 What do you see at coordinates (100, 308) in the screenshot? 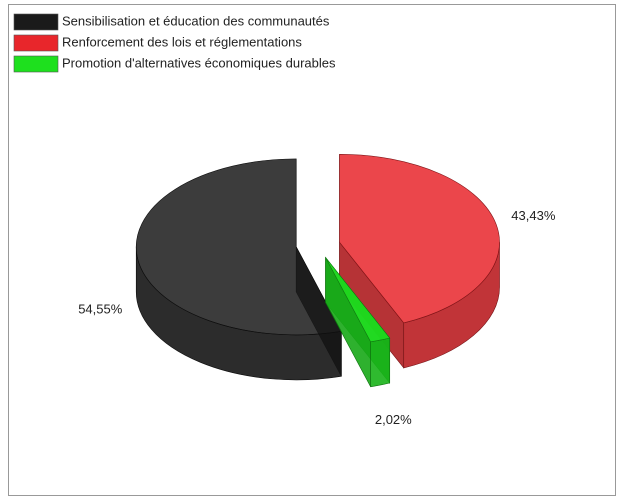
I see `data-label: 54,55%` at bounding box center [100, 308].